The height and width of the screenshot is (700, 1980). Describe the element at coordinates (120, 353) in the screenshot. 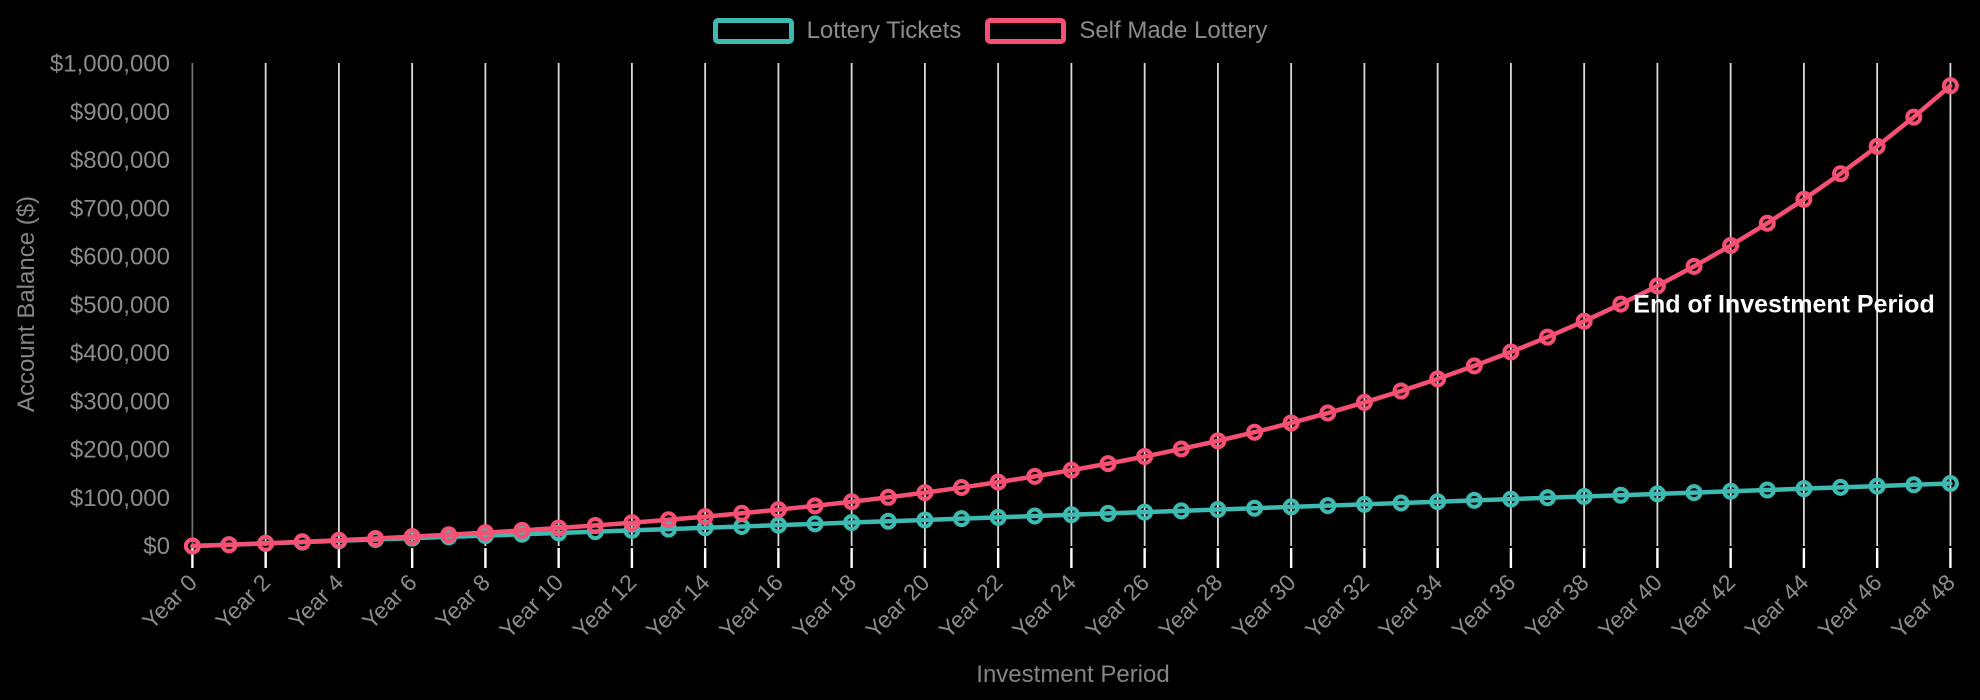

I see `y-tick-label: $400,000` at that location.